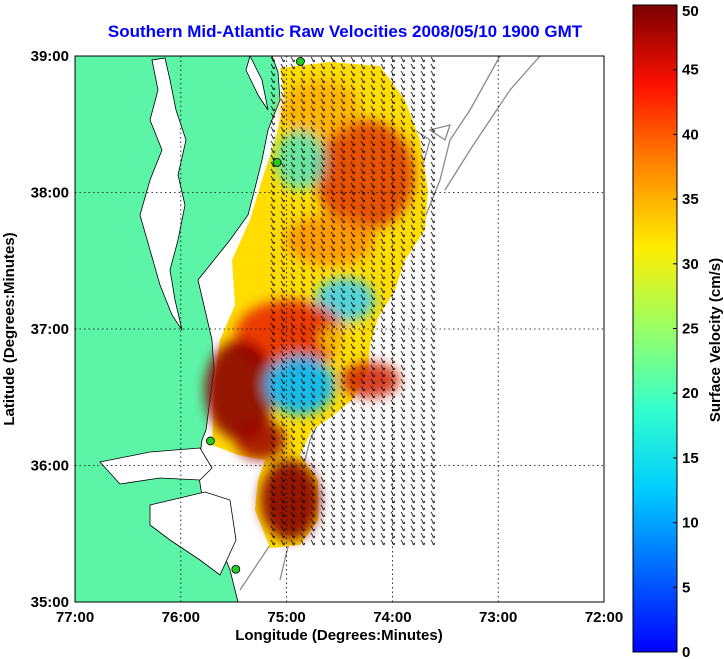 Image resolution: width=724 pixels, height=659 pixels. I want to click on y-tick-label: 37:00, so click(50, 329).